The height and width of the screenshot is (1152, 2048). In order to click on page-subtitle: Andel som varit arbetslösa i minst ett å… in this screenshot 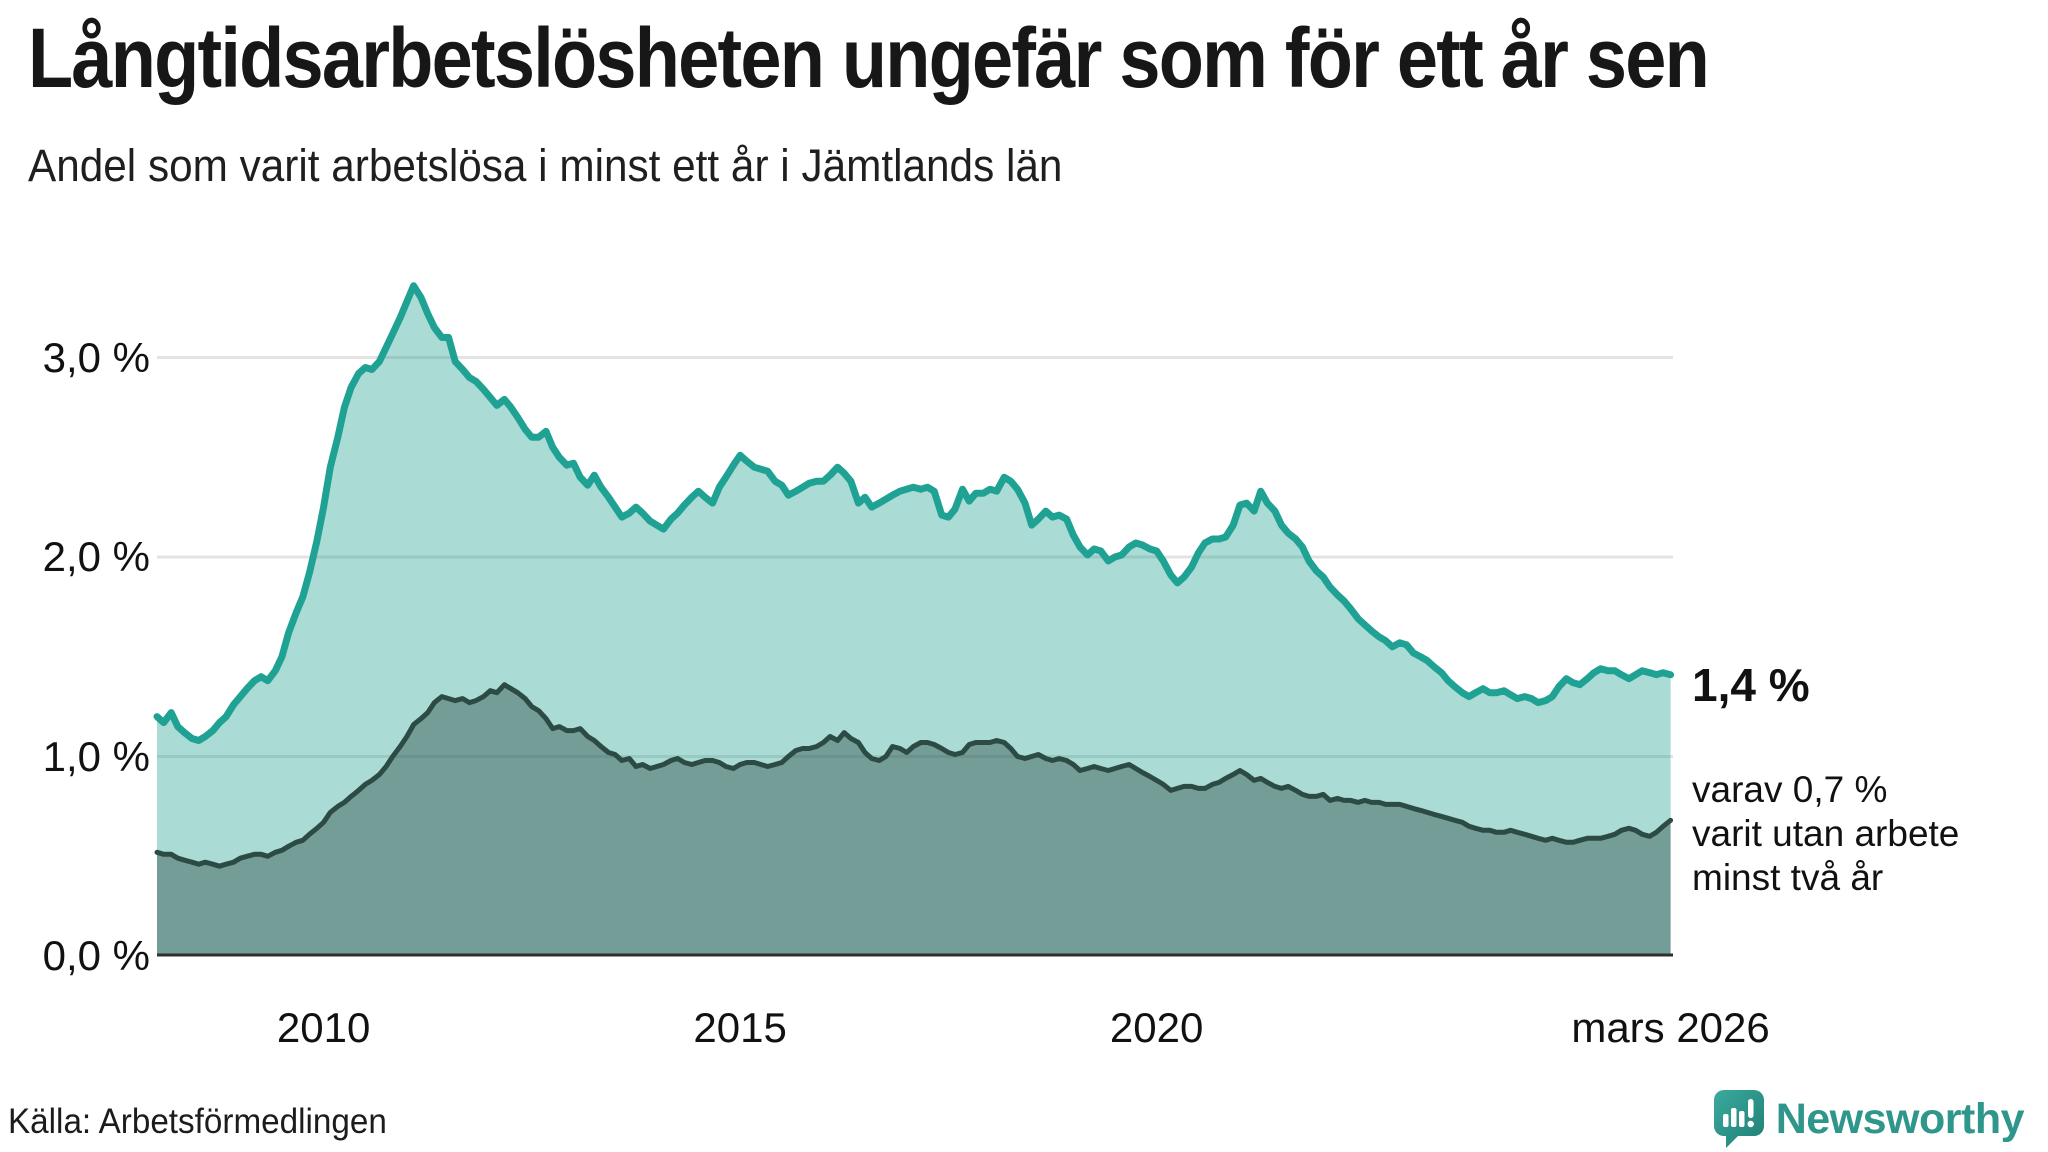, I will do `click(545, 165)`.